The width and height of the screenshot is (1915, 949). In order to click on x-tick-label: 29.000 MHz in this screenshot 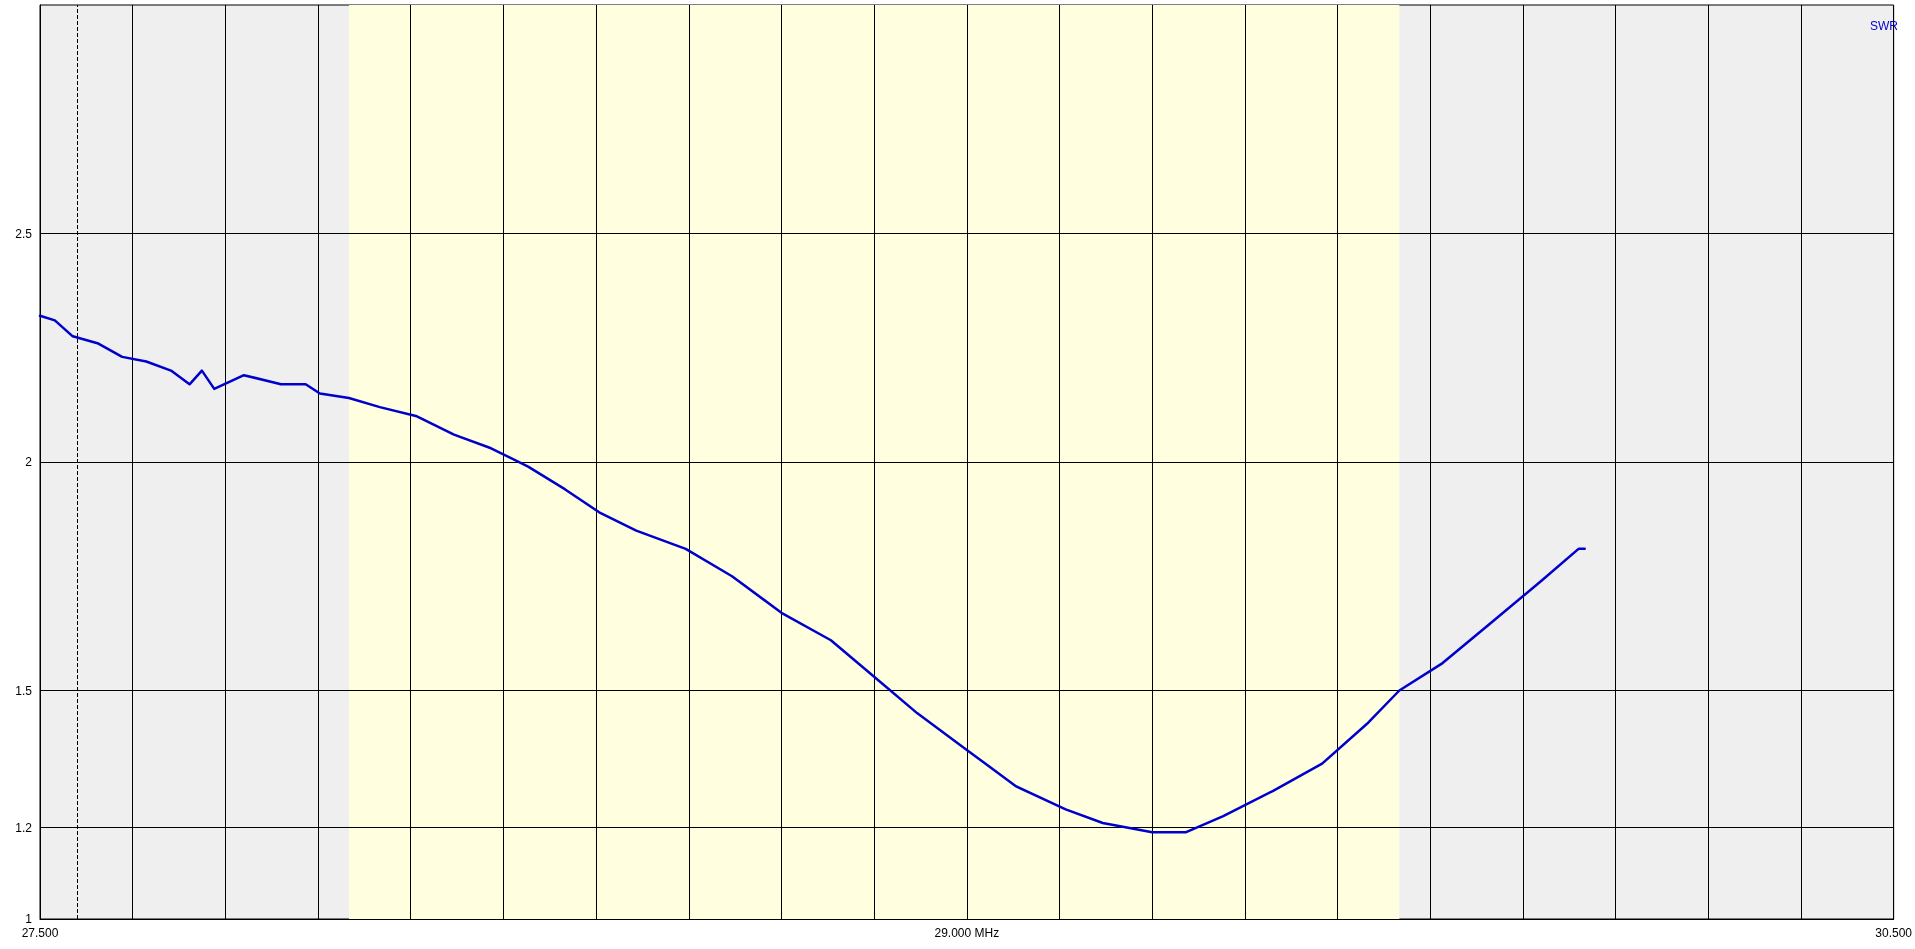, I will do `click(967, 933)`.